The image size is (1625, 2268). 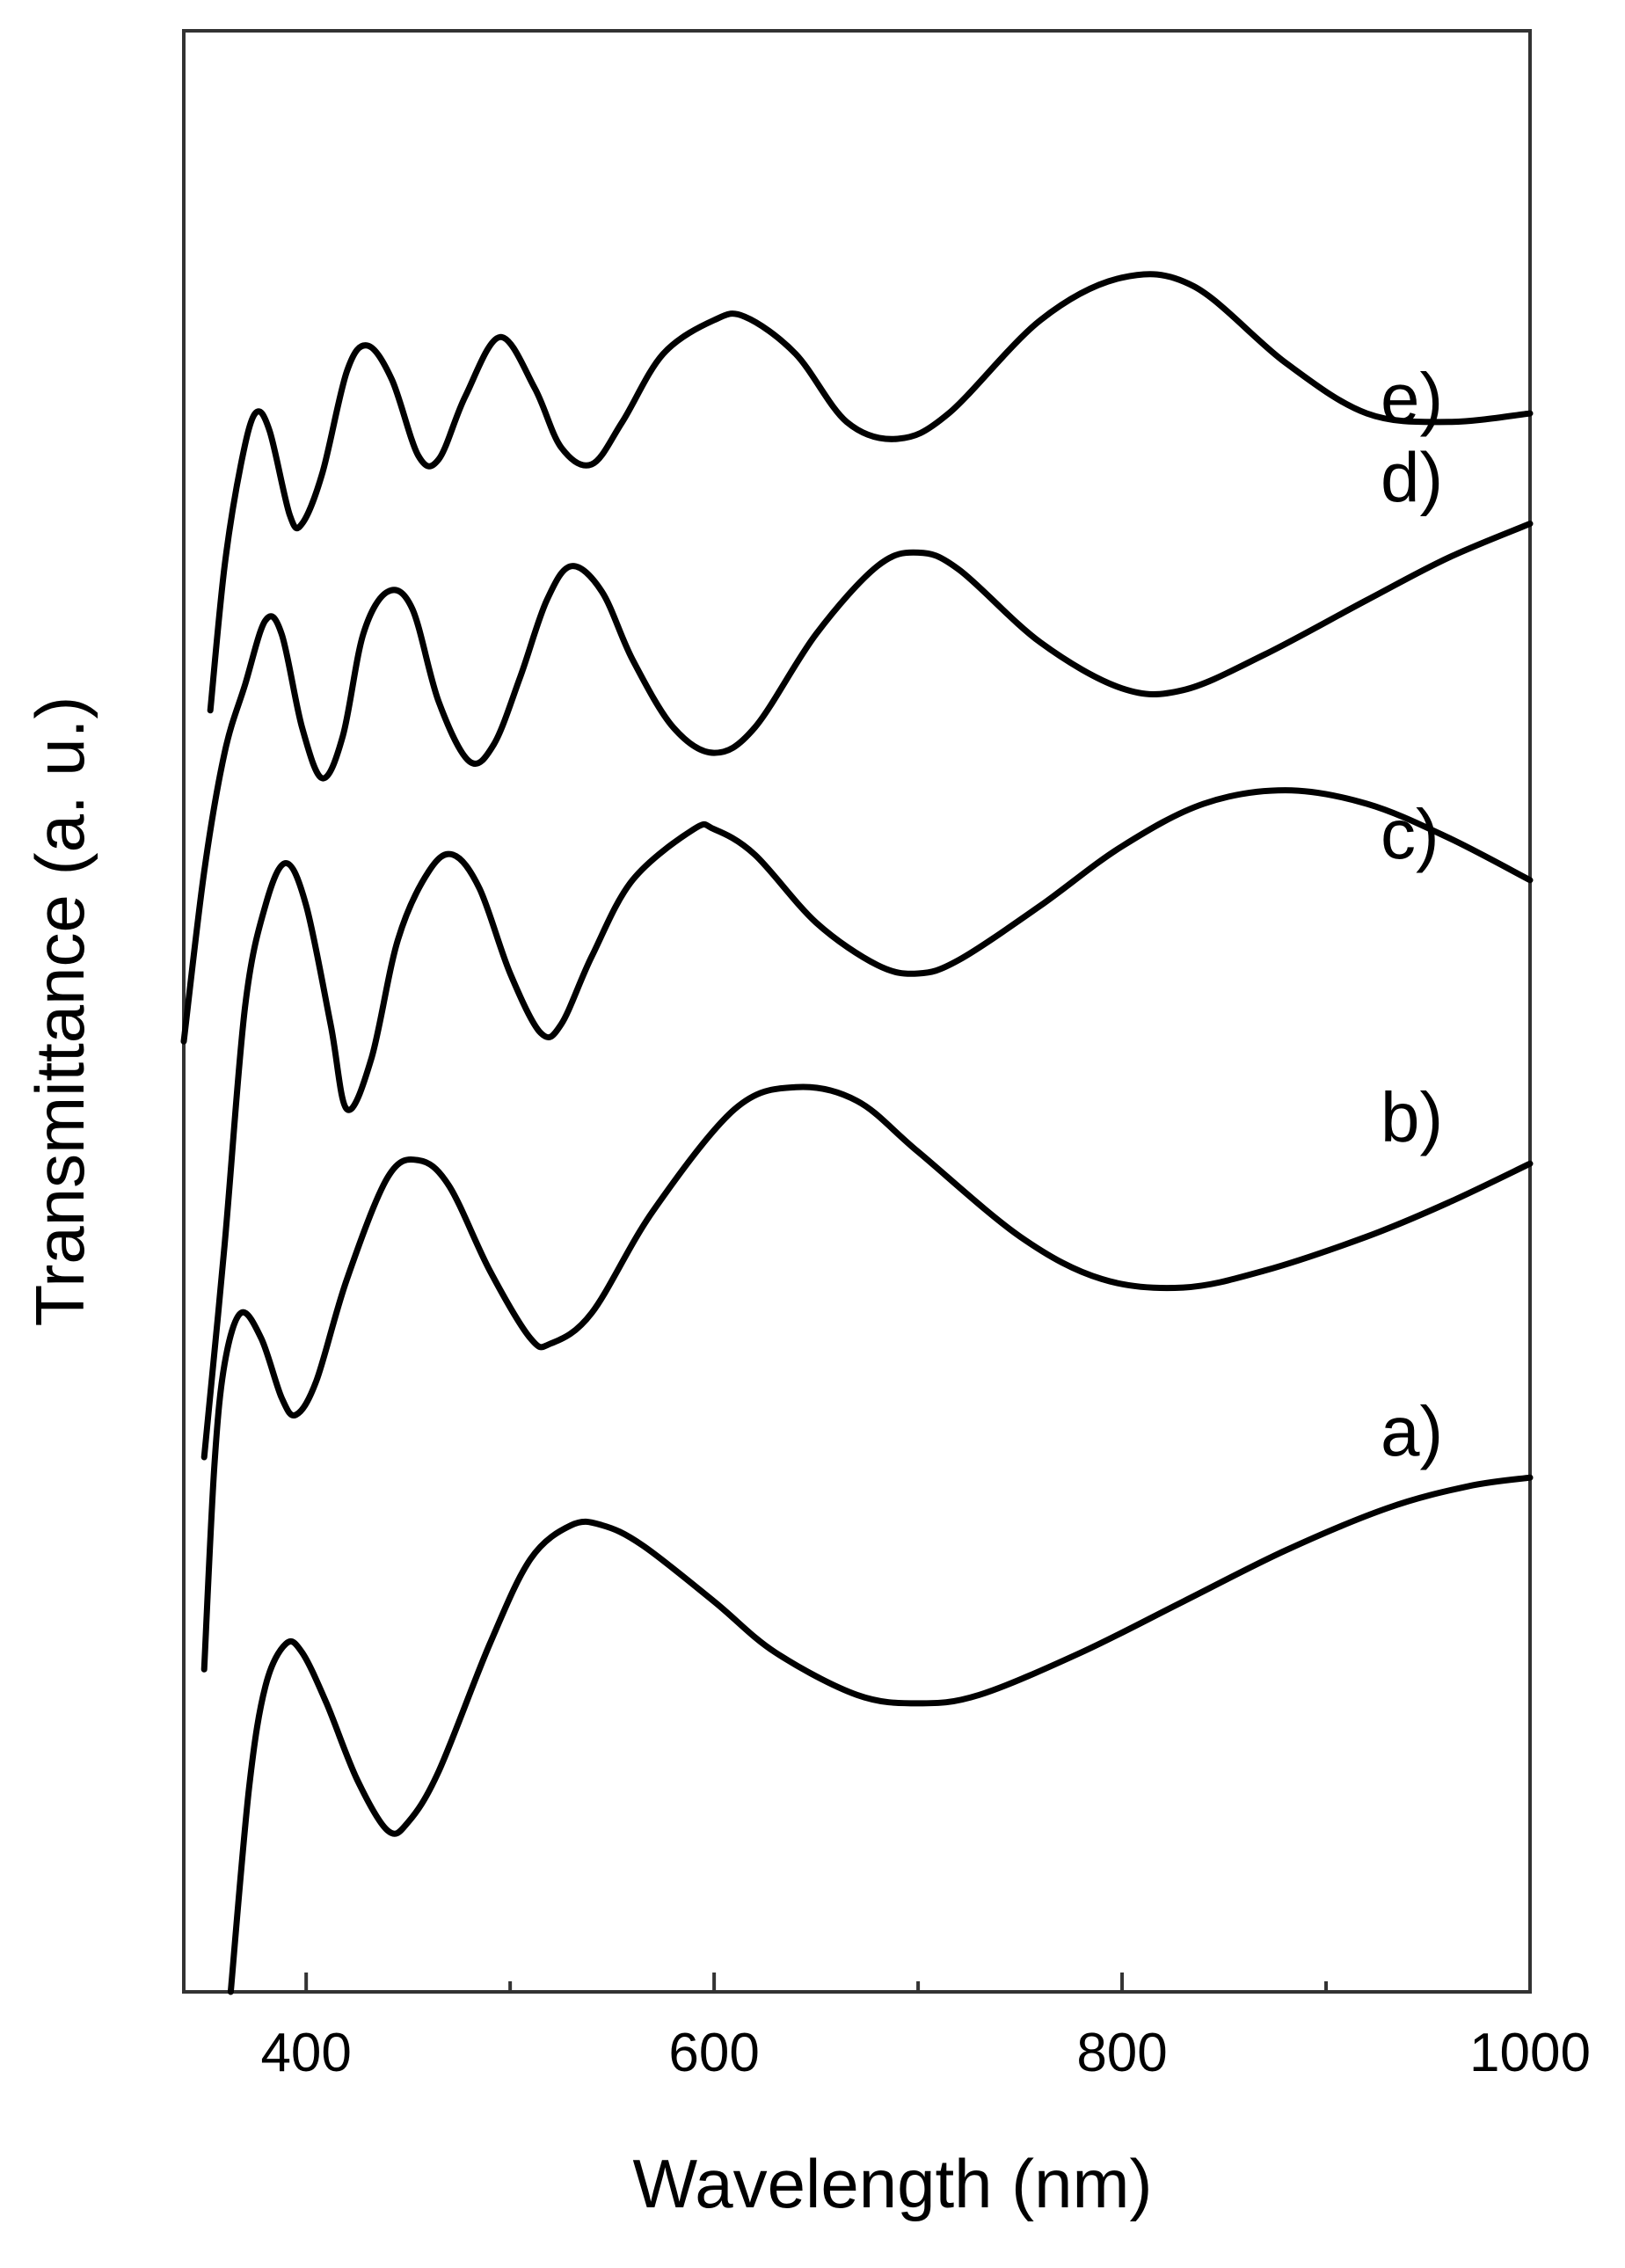 I want to click on series-labels: a) b) c) d)e), so click(x=1412, y=914).